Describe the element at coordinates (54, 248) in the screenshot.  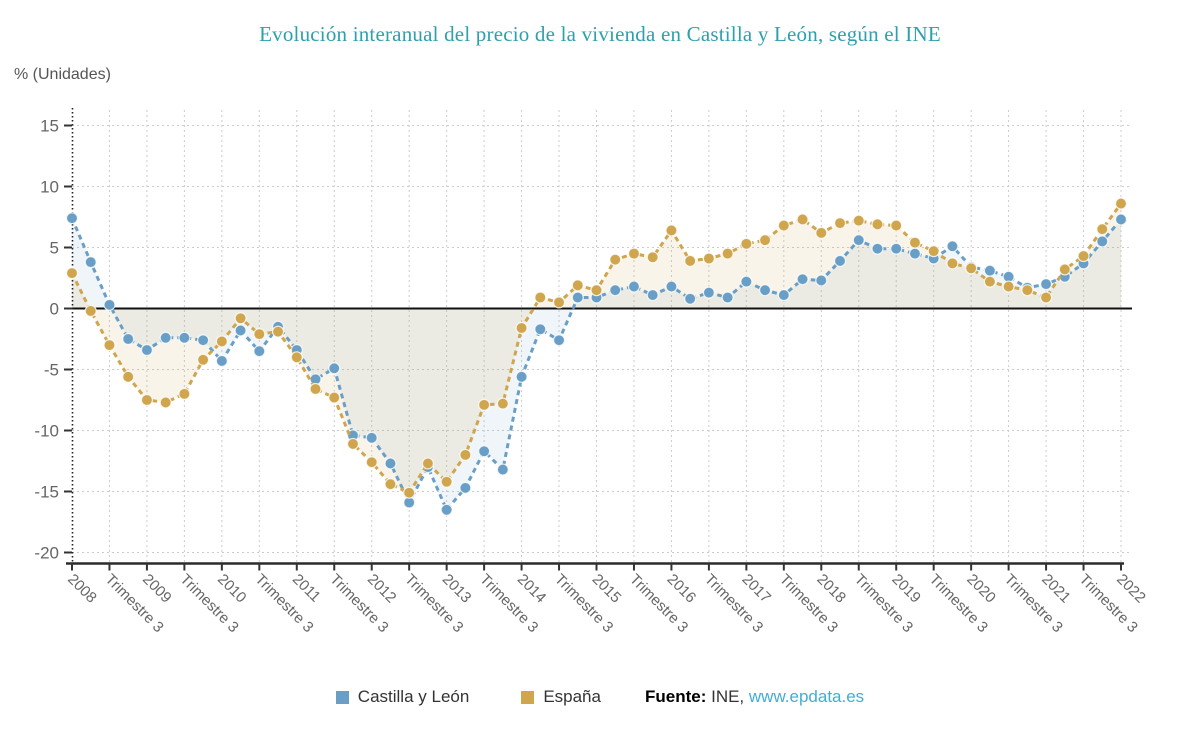
I see `y-tick-label: 5` at that location.